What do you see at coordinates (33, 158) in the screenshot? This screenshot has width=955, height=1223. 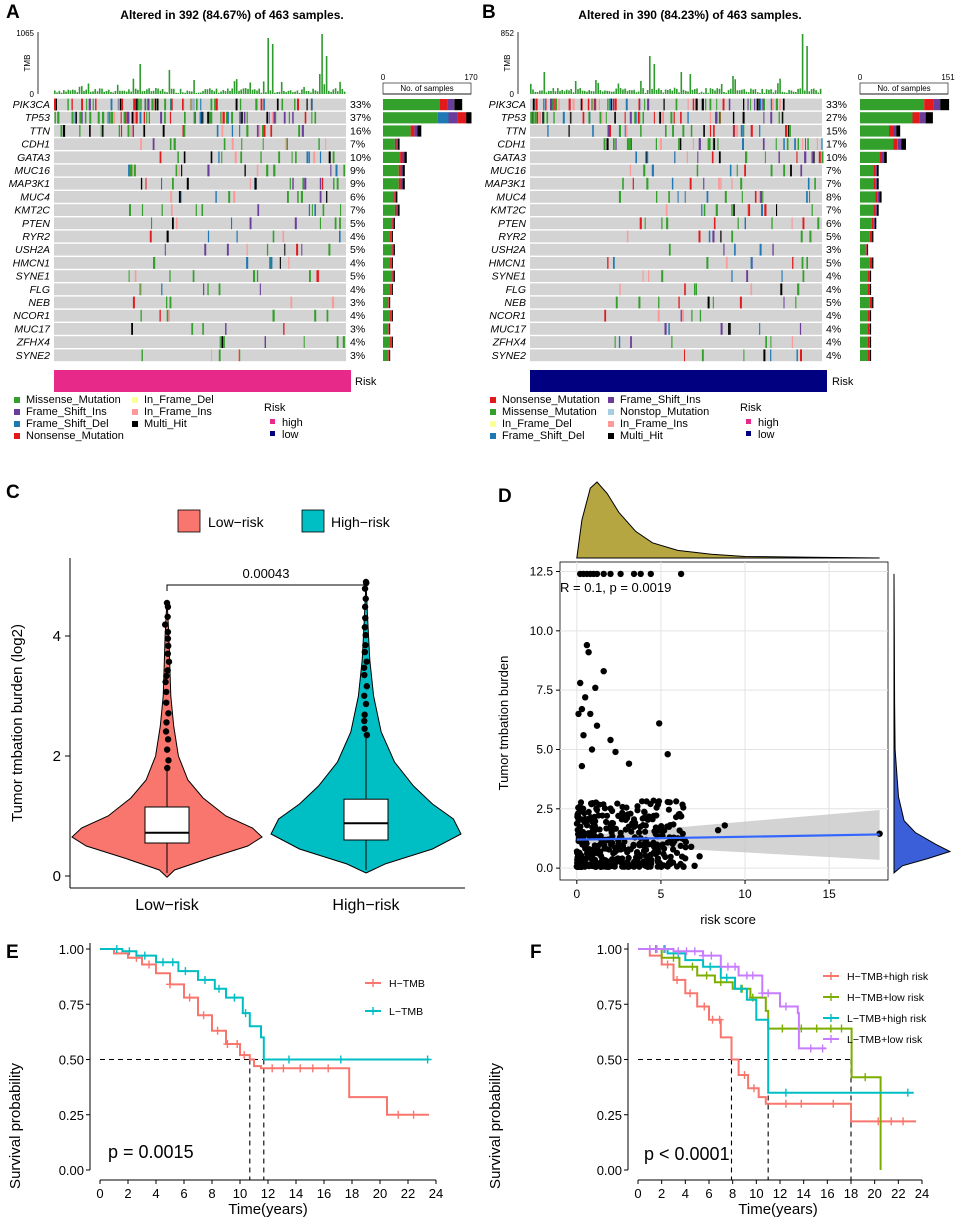 I see `gene-label: GATA3` at bounding box center [33, 158].